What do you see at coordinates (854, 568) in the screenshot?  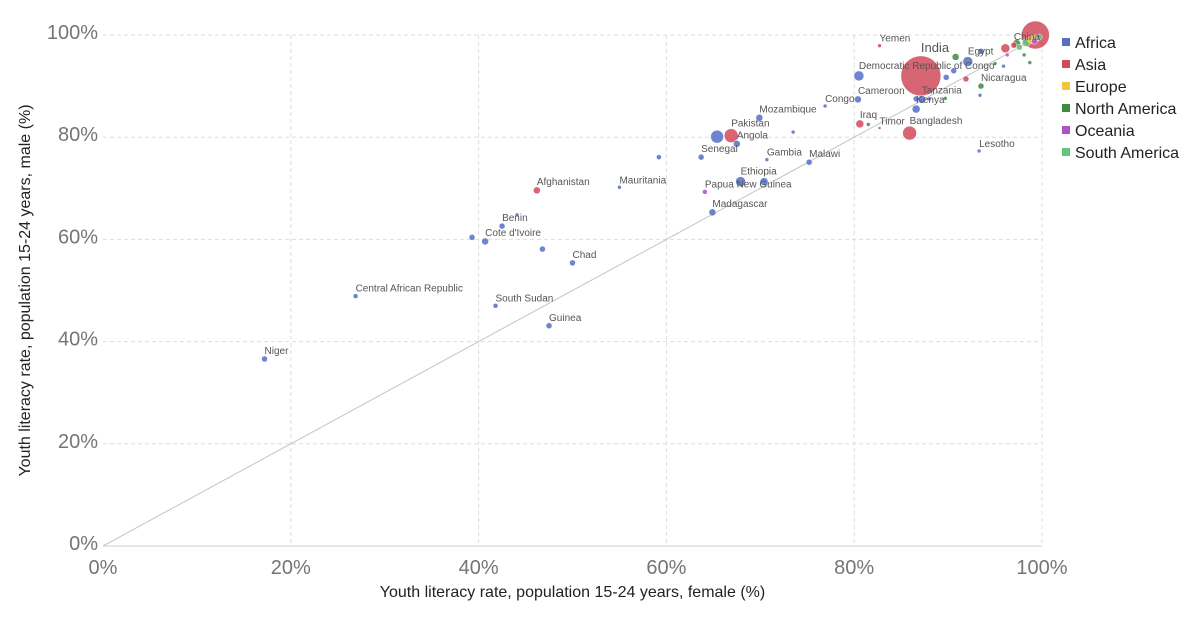 I see `x-tick-label: 80%` at bounding box center [854, 568].